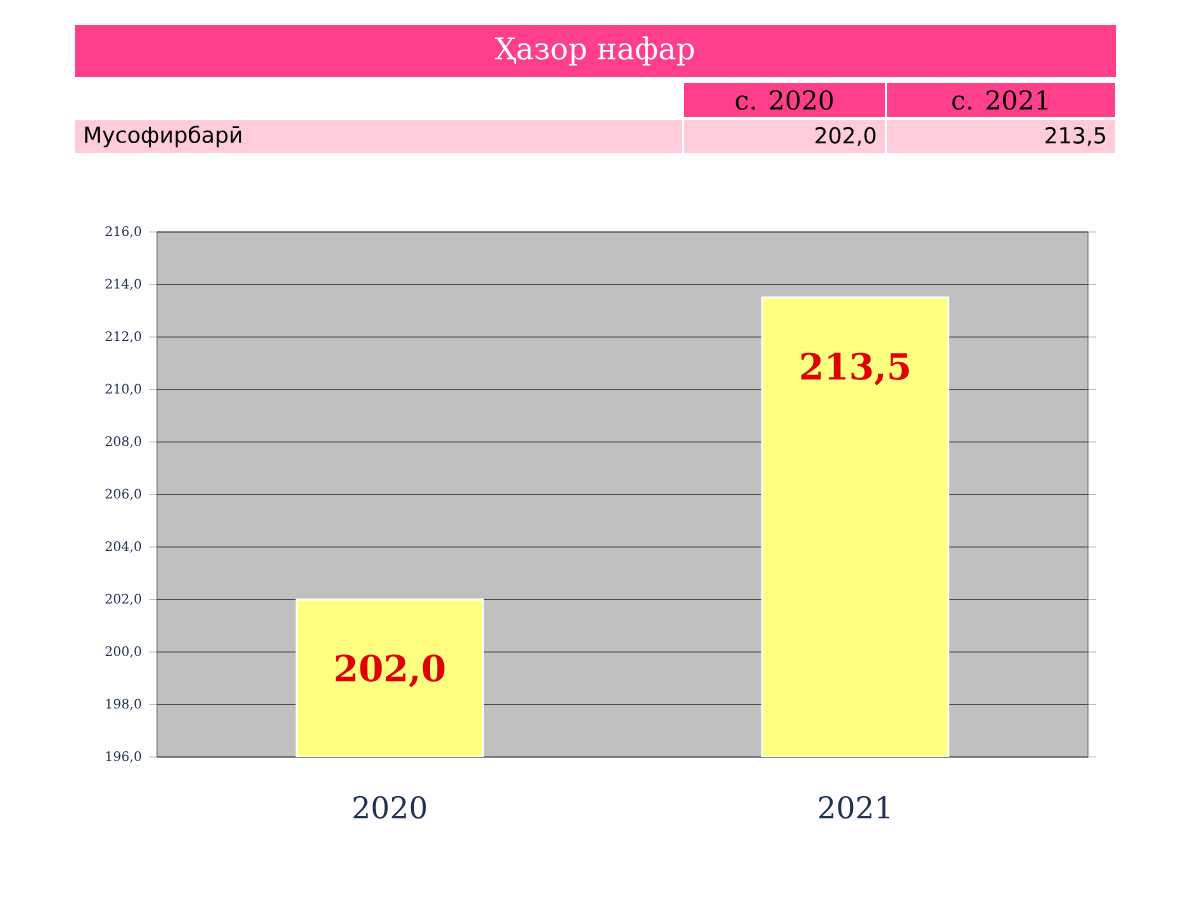 This screenshot has width=1181, height=897. Describe the element at coordinates (123, 599) in the screenshot. I see `y-tick-label: 202,0` at that location.